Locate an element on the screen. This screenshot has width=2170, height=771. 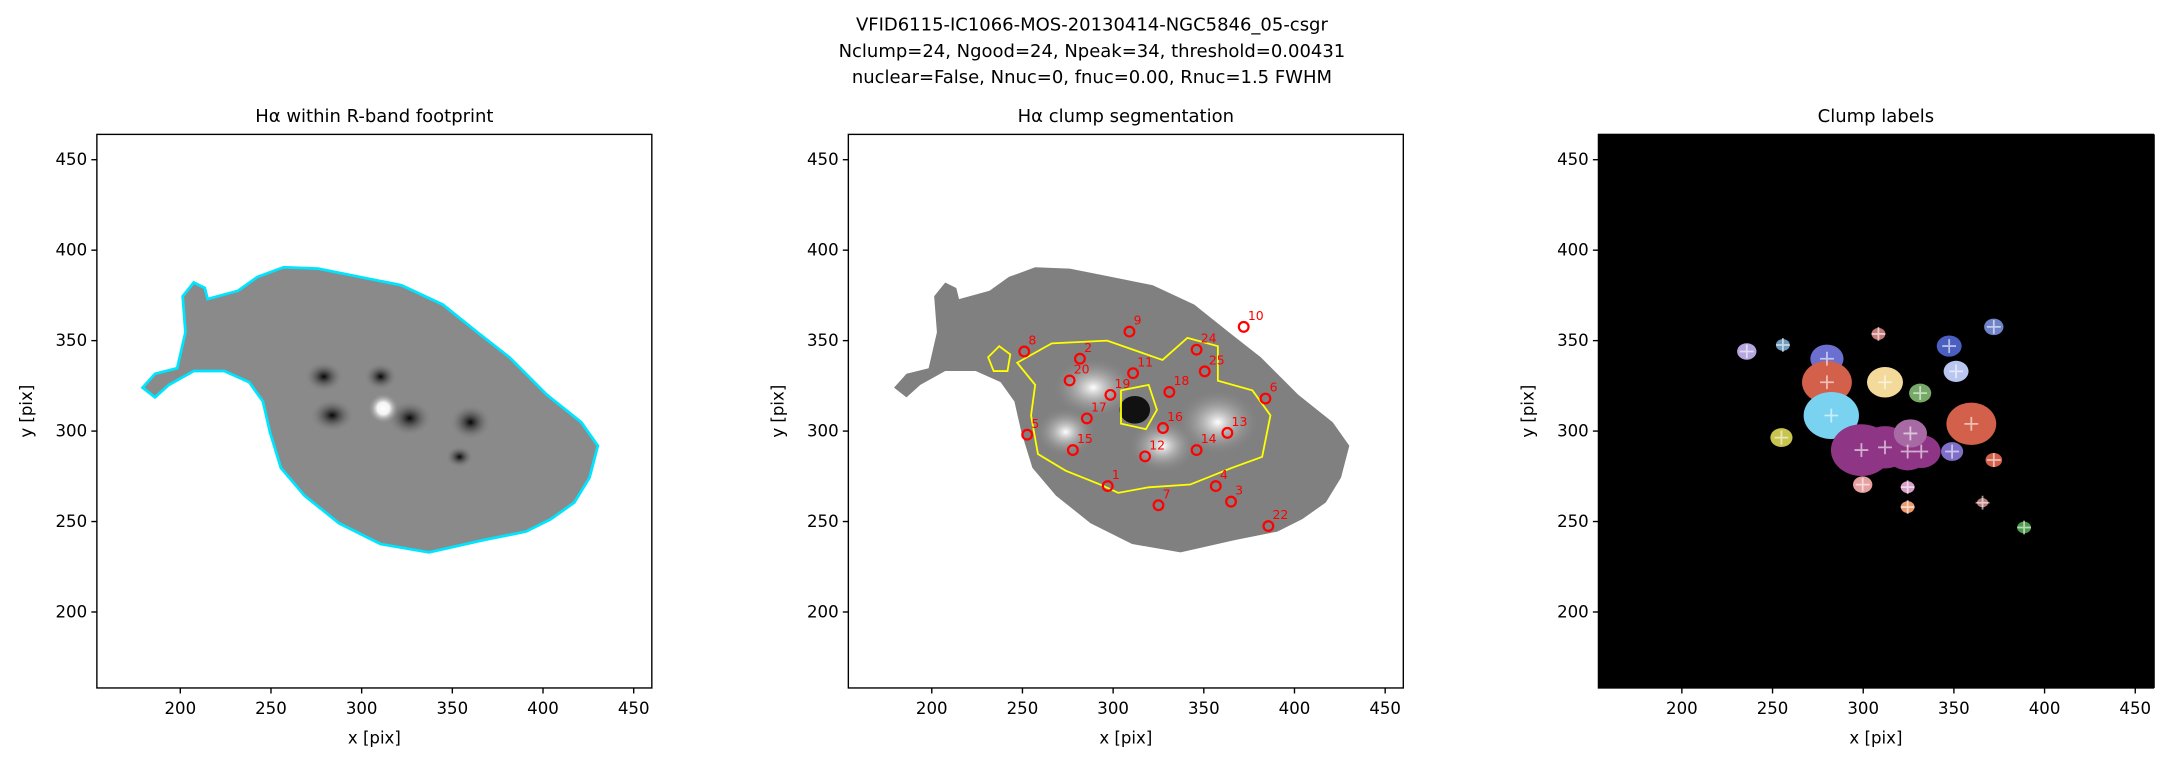
clump-label: 22 is located at coordinates (1281, 514).